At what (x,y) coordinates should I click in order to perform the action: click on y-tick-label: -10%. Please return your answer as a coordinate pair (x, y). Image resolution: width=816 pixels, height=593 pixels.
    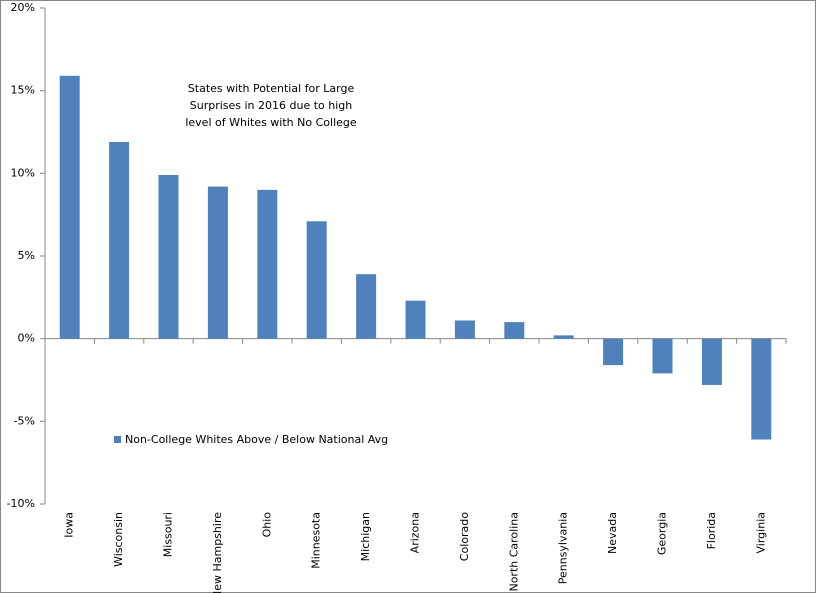
    Looking at the image, I should click on (21, 503).